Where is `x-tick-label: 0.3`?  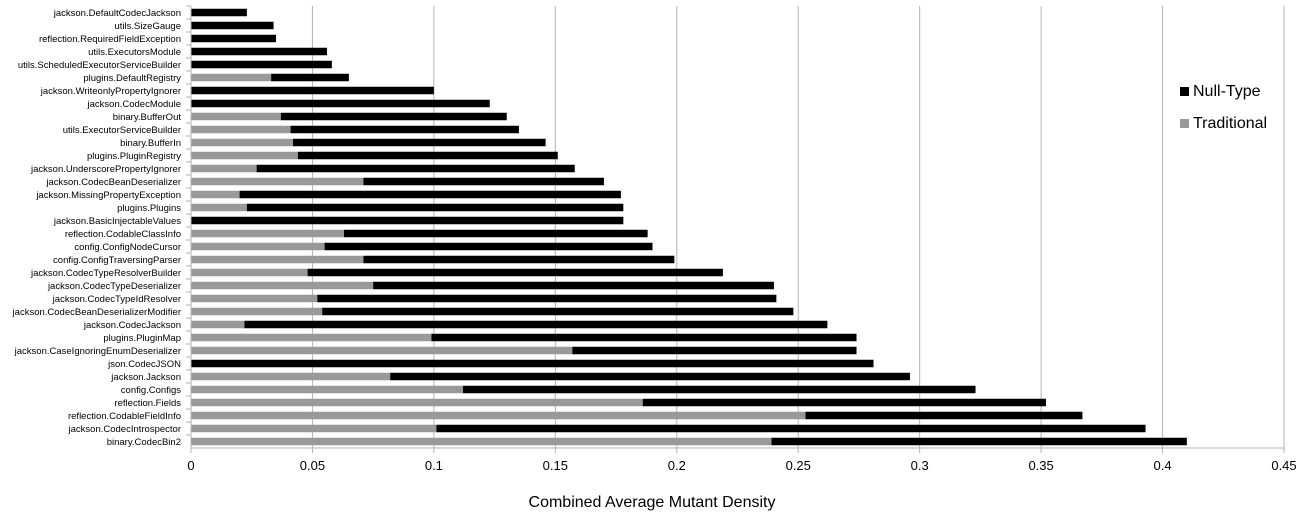 x-tick-label: 0.3 is located at coordinates (920, 465).